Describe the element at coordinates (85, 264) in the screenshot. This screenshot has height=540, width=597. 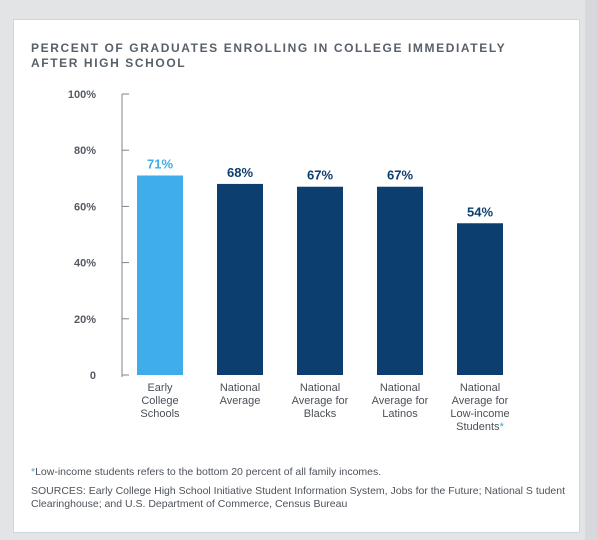
I see `y-tick-label-40: 40%` at that location.